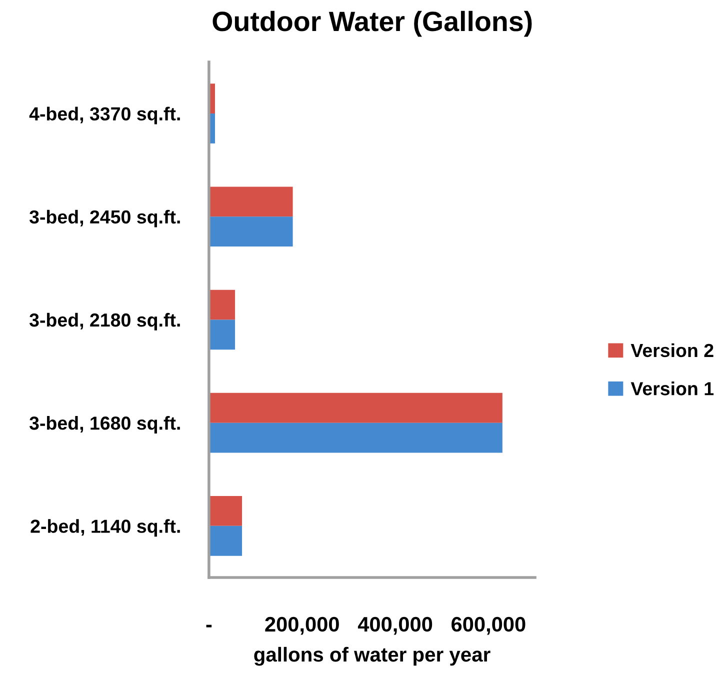  Describe the element at coordinates (302, 625) in the screenshot. I see `x-tick-label: 200,000` at that location.